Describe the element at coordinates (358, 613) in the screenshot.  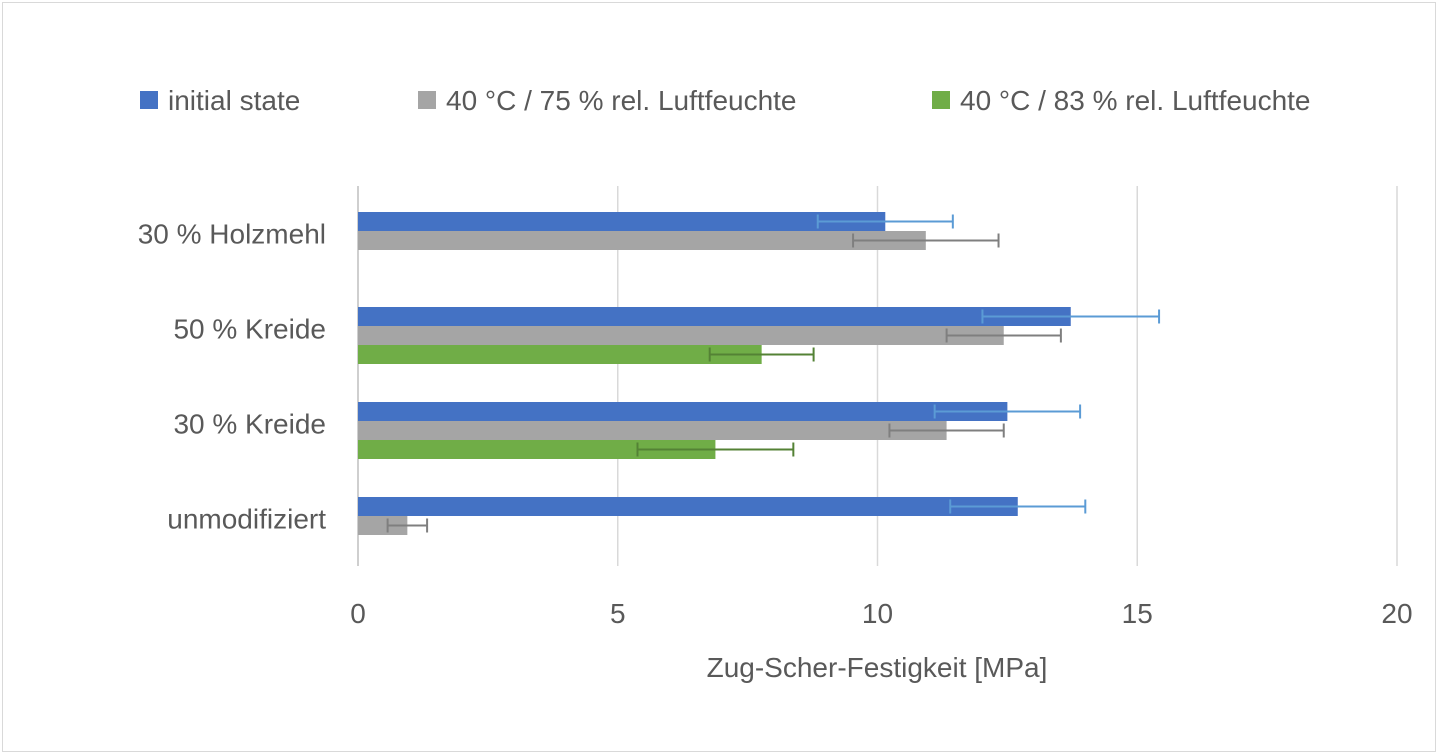
I see `x-tick-label: 0` at that location.